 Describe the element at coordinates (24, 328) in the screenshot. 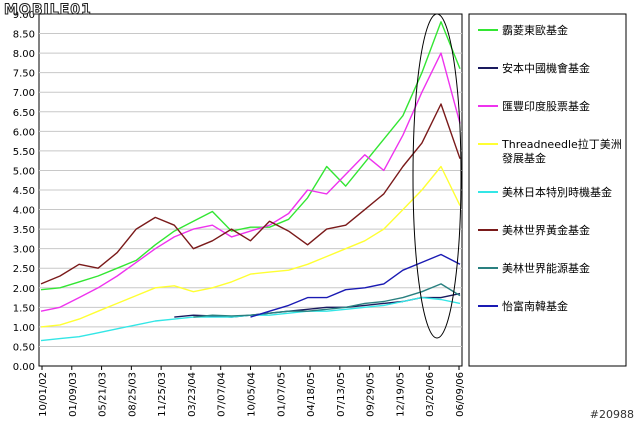

I see `y-tick-label: 1.00` at that location.